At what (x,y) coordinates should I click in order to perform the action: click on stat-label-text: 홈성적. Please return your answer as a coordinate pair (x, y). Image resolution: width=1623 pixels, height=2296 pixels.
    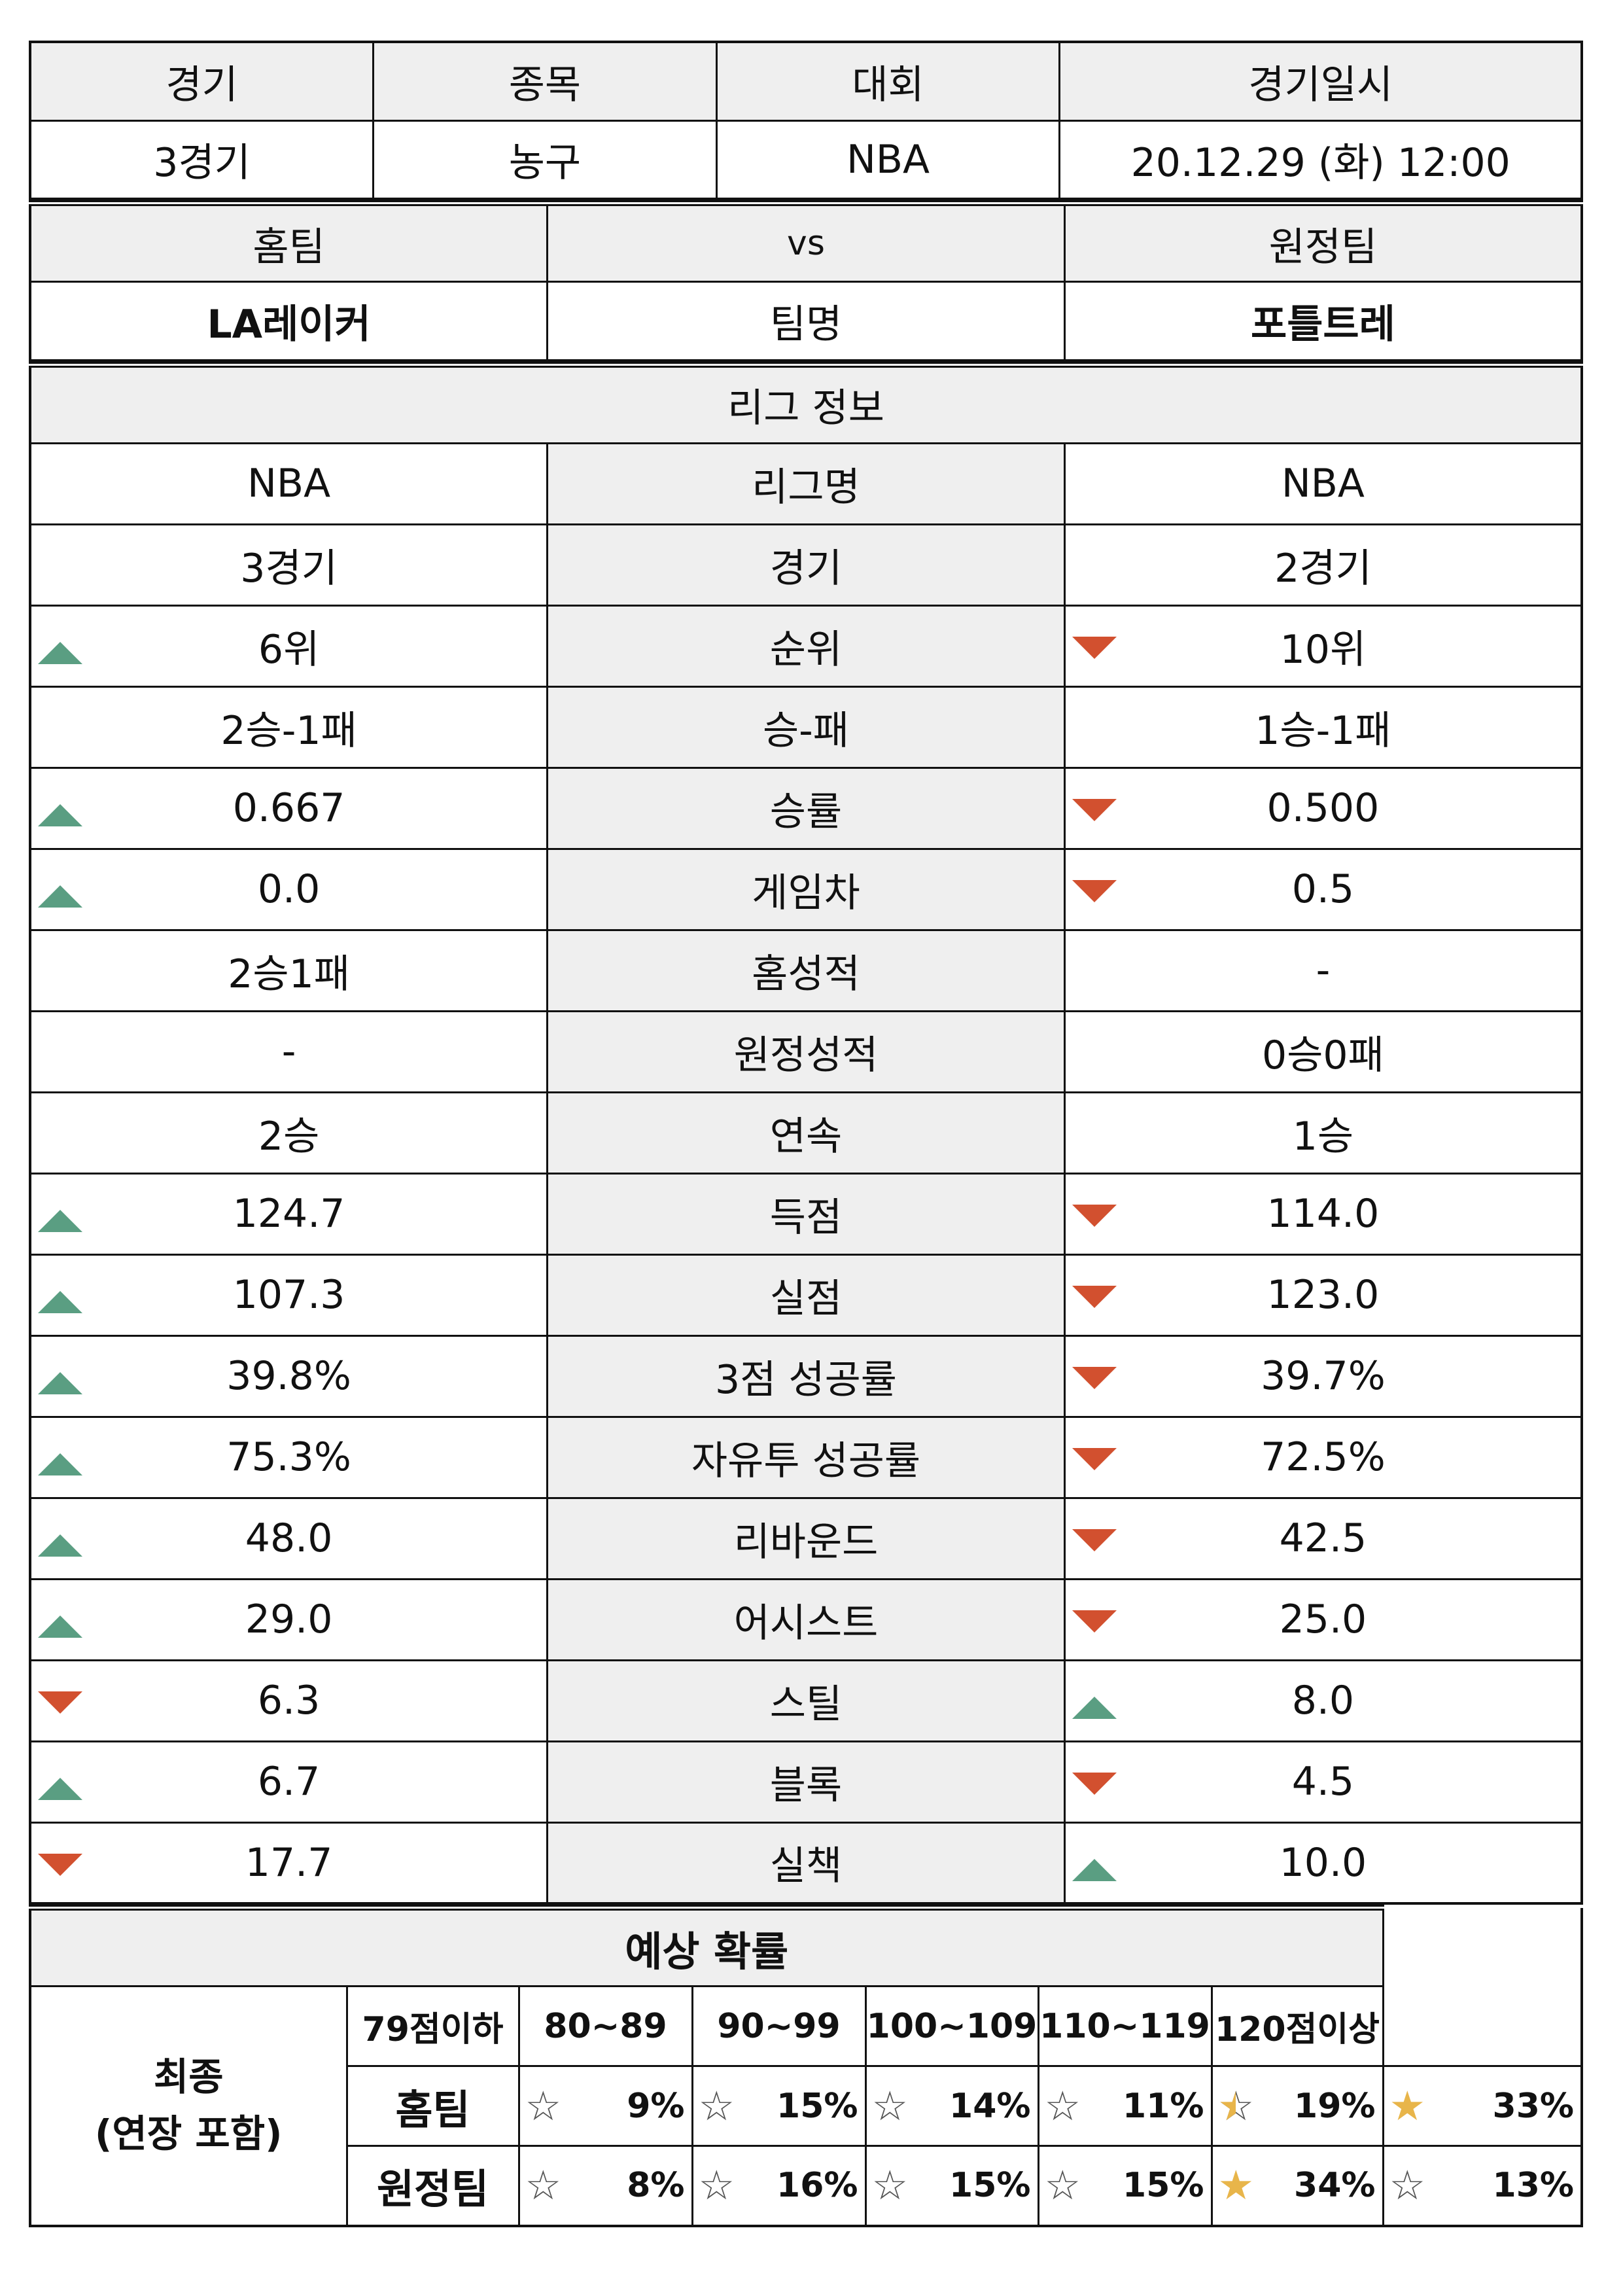
    Looking at the image, I should click on (806, 974).